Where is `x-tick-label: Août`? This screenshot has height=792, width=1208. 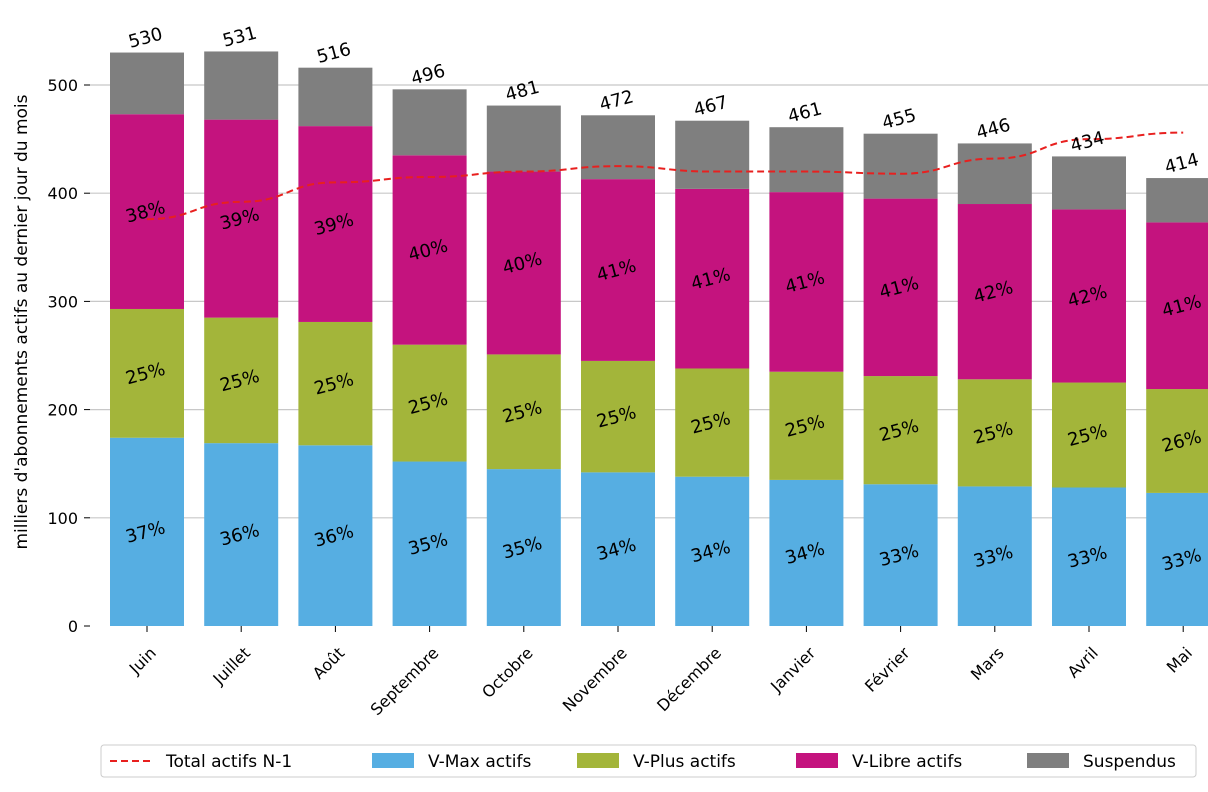
x-tick-label: Août is located at coordinates (329, 663).